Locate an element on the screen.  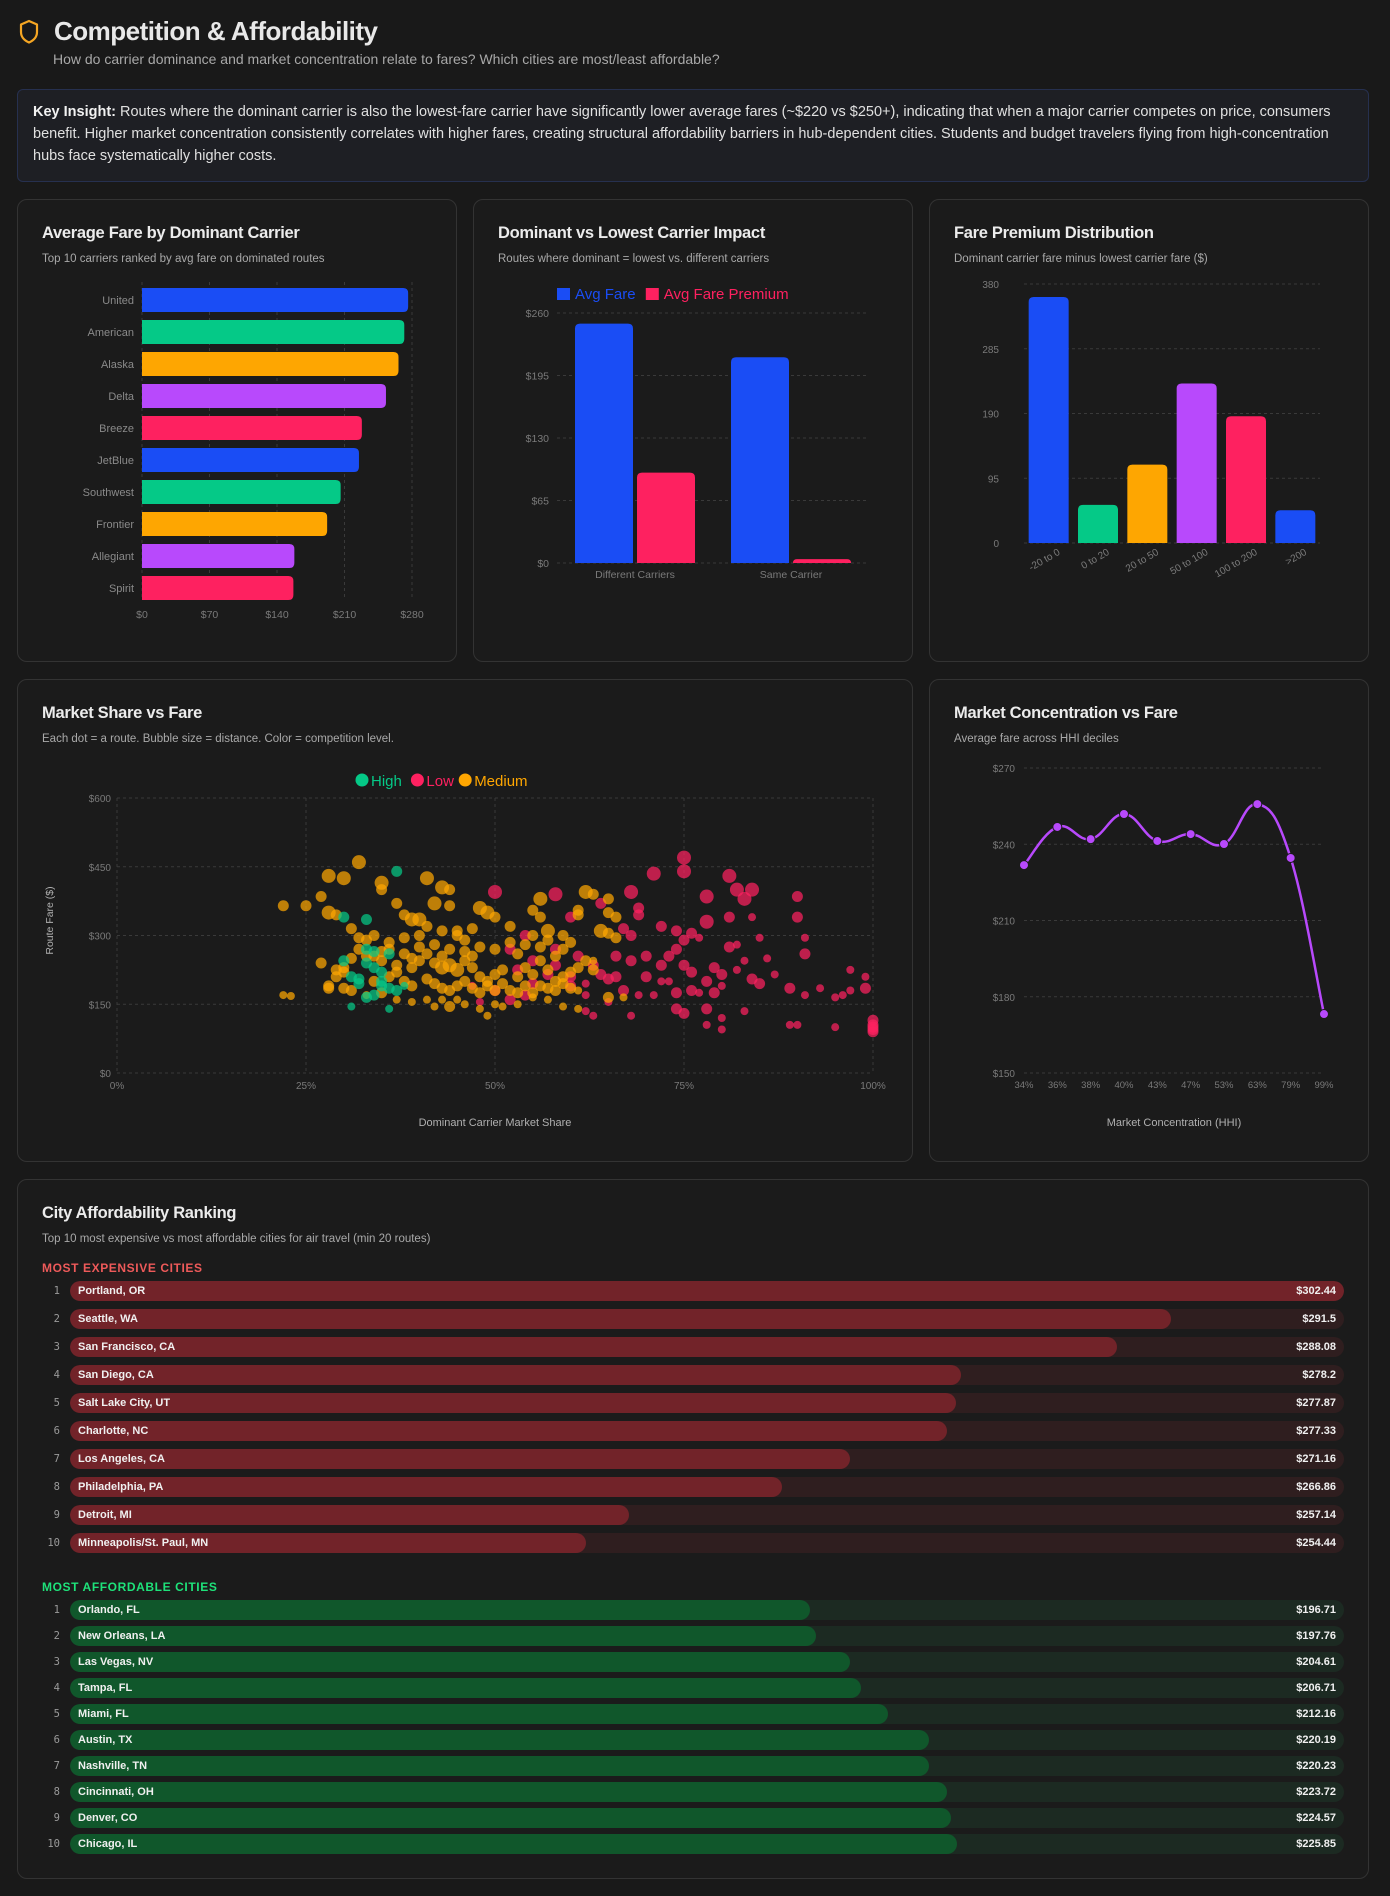
city-rank: 4 is located at coordinates (56, 1375).